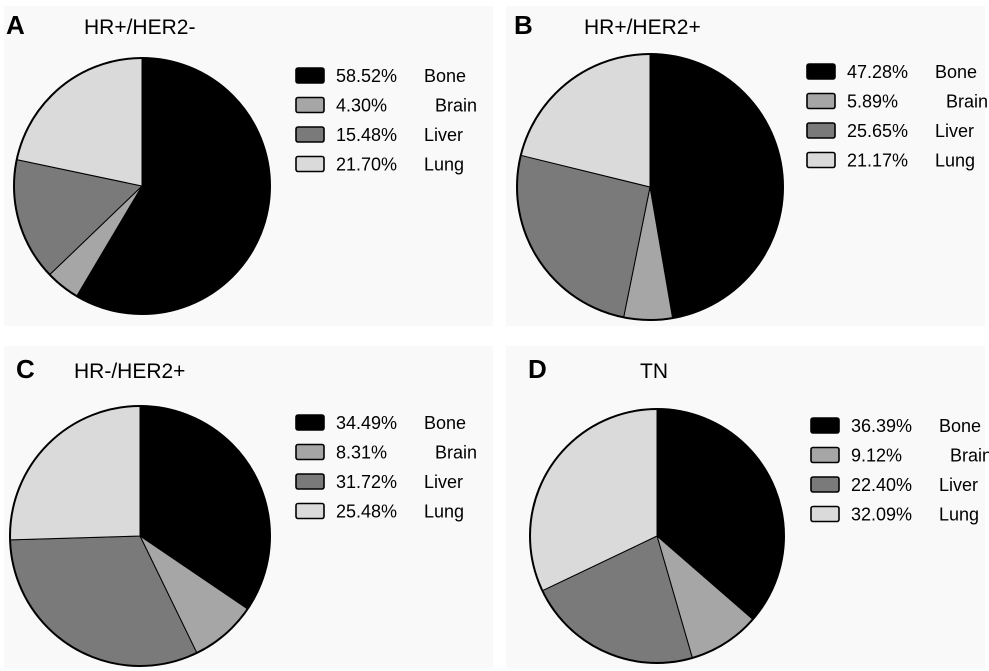  I want to click on legend-c-swatch-brain, so click(310, 452).